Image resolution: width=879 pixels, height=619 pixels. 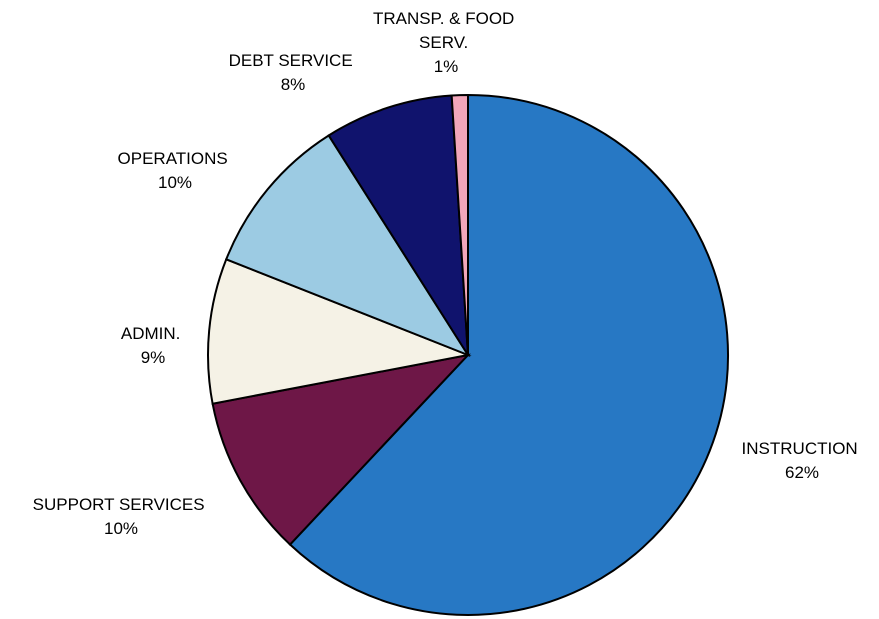 I want to click on label-operations: OPERATIONS 10%, so click(x=175, y=170).